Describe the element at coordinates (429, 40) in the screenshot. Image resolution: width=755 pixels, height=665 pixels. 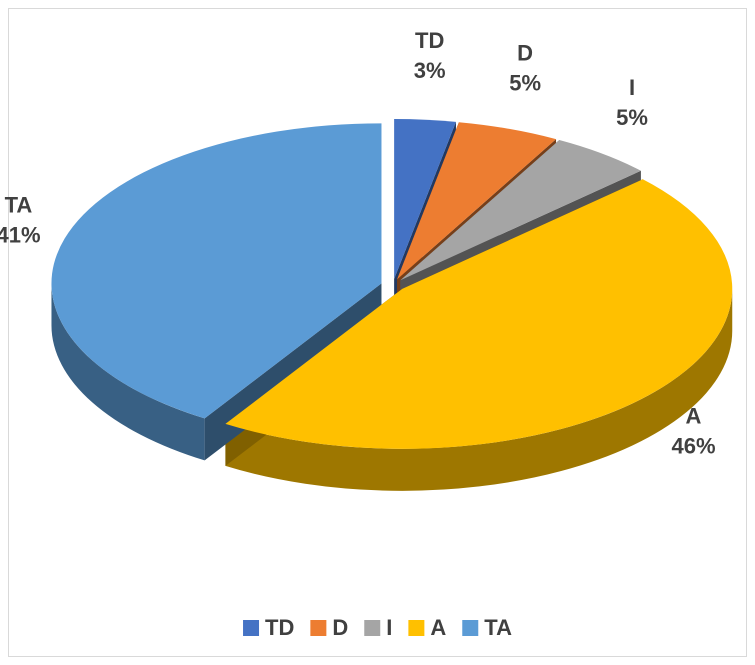
I see `slice-category: TD` at that location.